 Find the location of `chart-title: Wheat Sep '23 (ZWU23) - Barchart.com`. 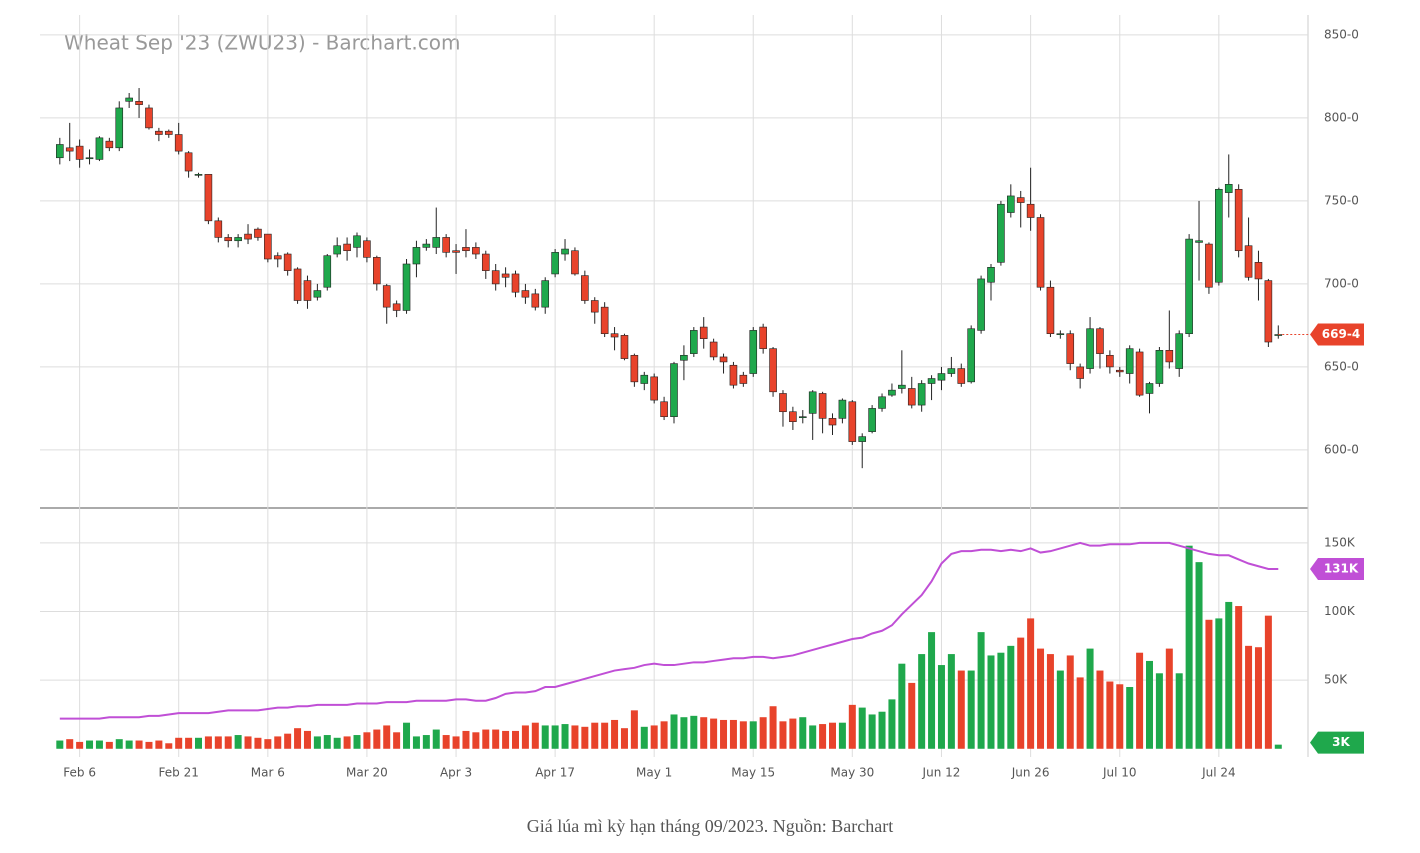

chart-title: Wheat Sep '23 (ZWU23) - Barchart.com is located at coordinates (262, 43).